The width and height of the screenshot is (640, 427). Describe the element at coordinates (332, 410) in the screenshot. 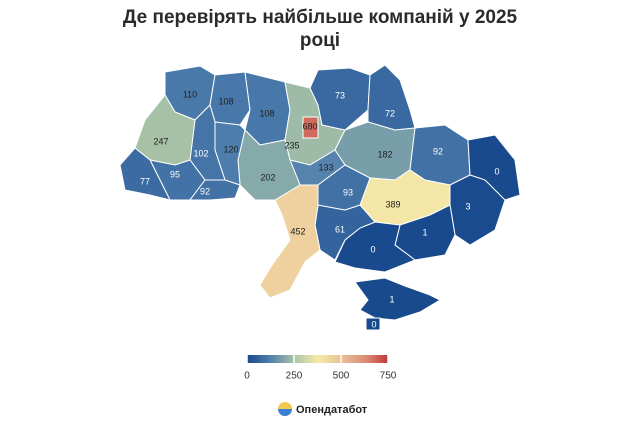

I see `brand: Опендатабот` at that location.